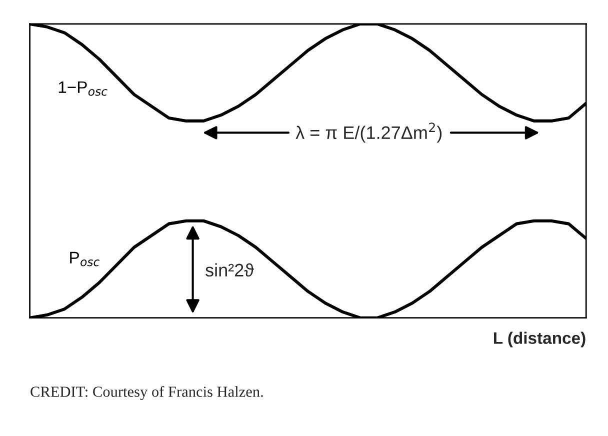  I want to click on x-axis-title: L (distance), so click(540, 340).